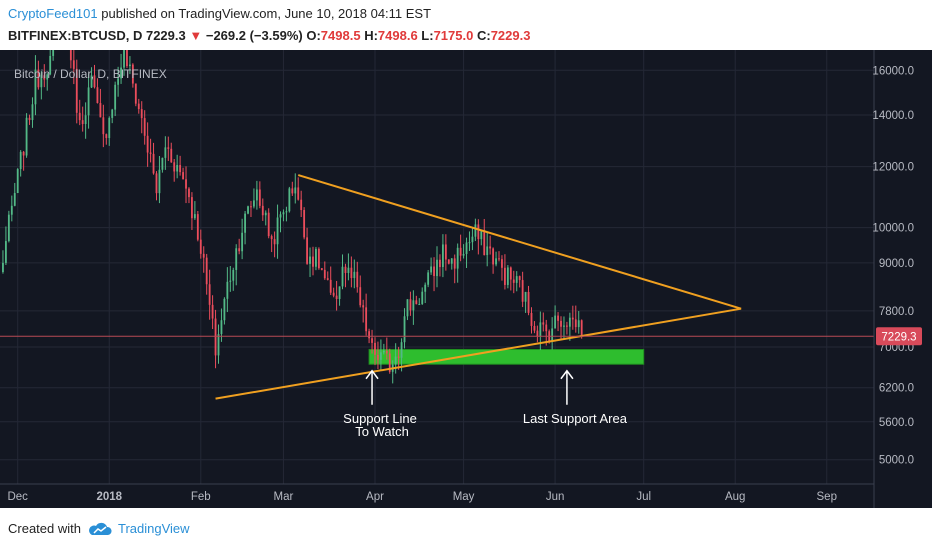 Image resolution: width=932 pixels, height=550 pixels. What do you see at coordinates (422, 497) in the screenshot?
I see `time-axis: Dec 2018 Feb Mar Apr May Jun Jul Aug Sep` at bounding box center [422, 497].